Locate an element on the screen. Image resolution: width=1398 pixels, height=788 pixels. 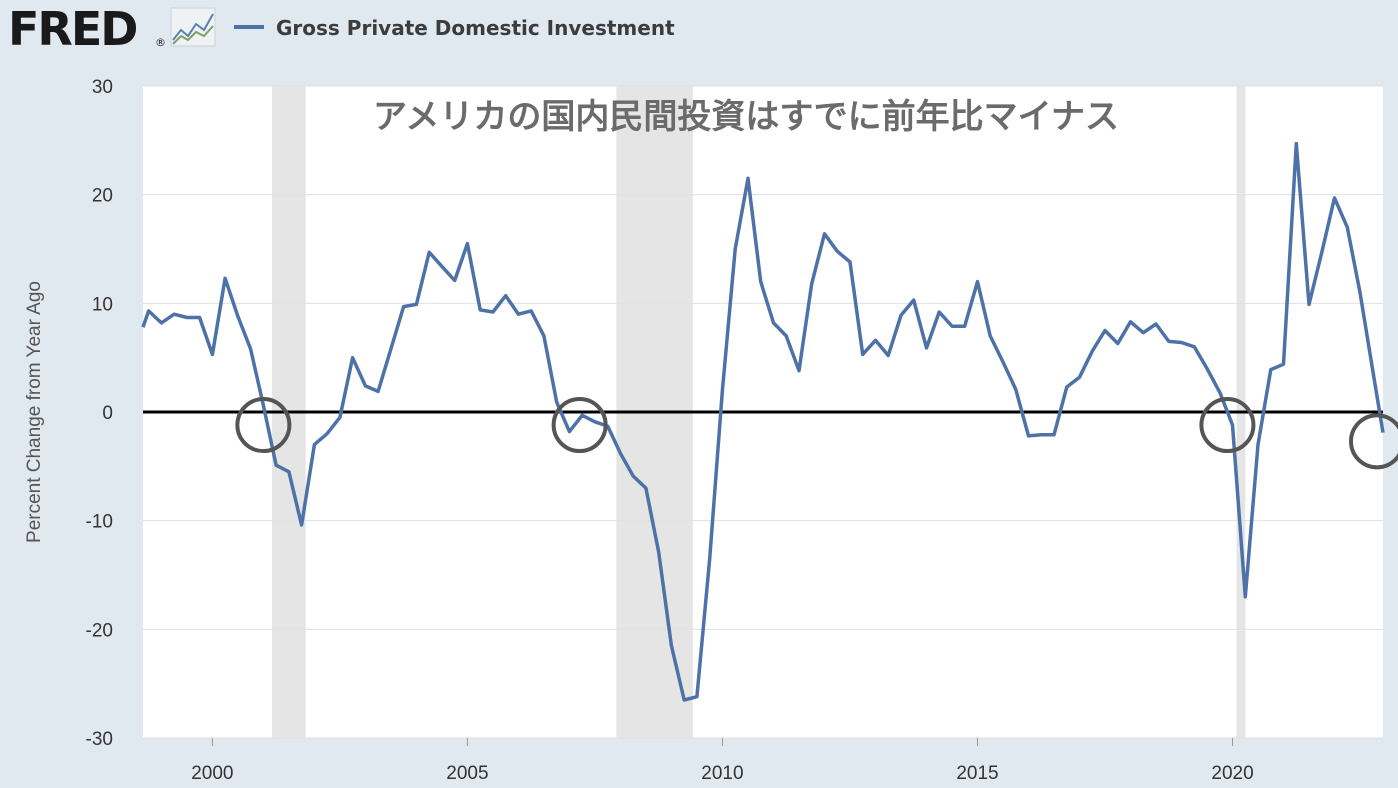
x-tick-label: 2010 is located at coordinates (722, 773).